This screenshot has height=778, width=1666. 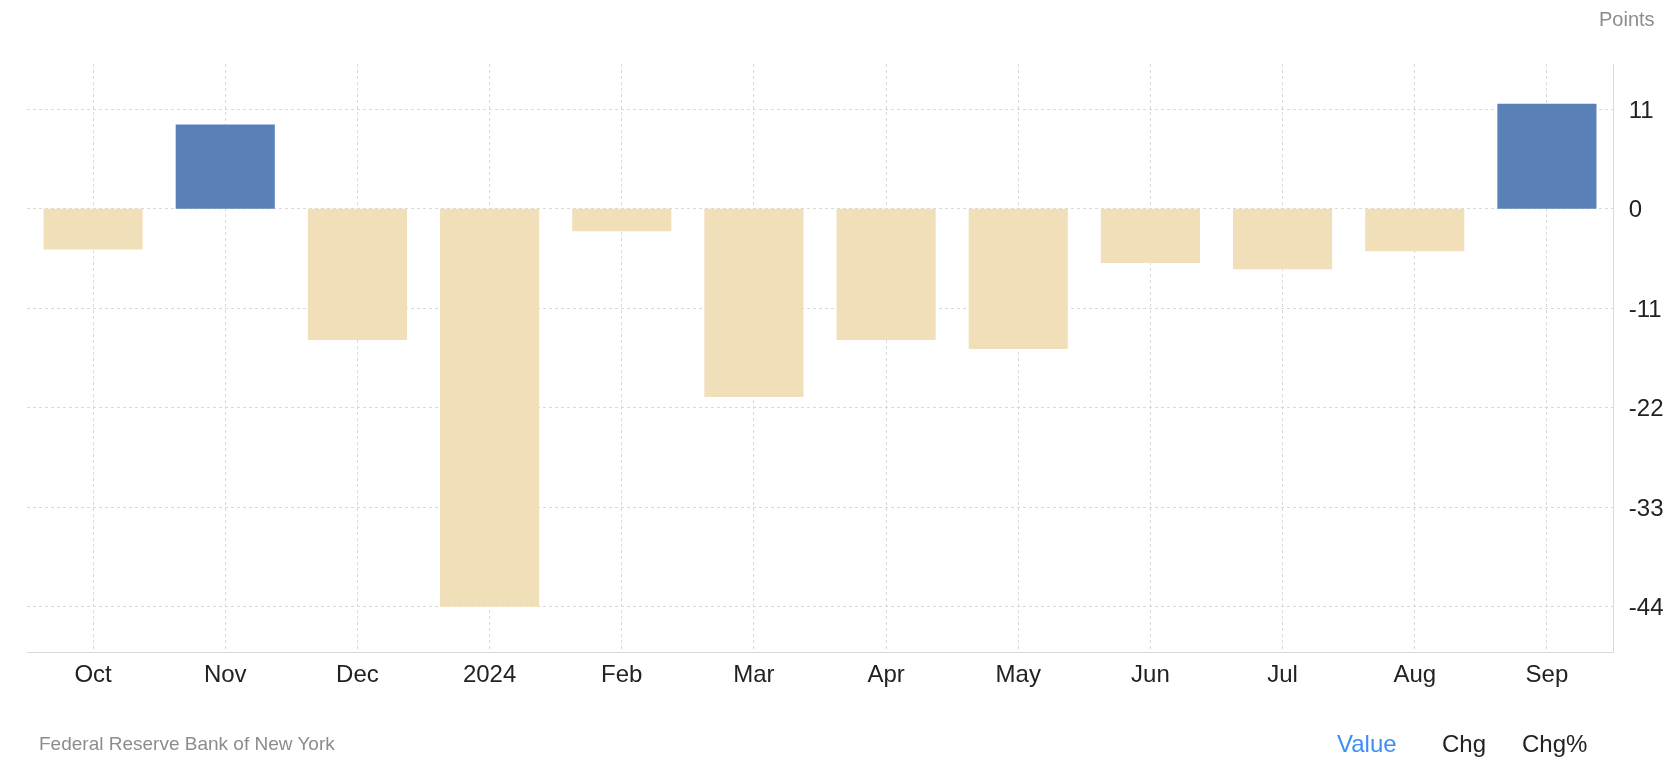 I want to click on y-tick-label: 0, so click(x=1635, y=209).